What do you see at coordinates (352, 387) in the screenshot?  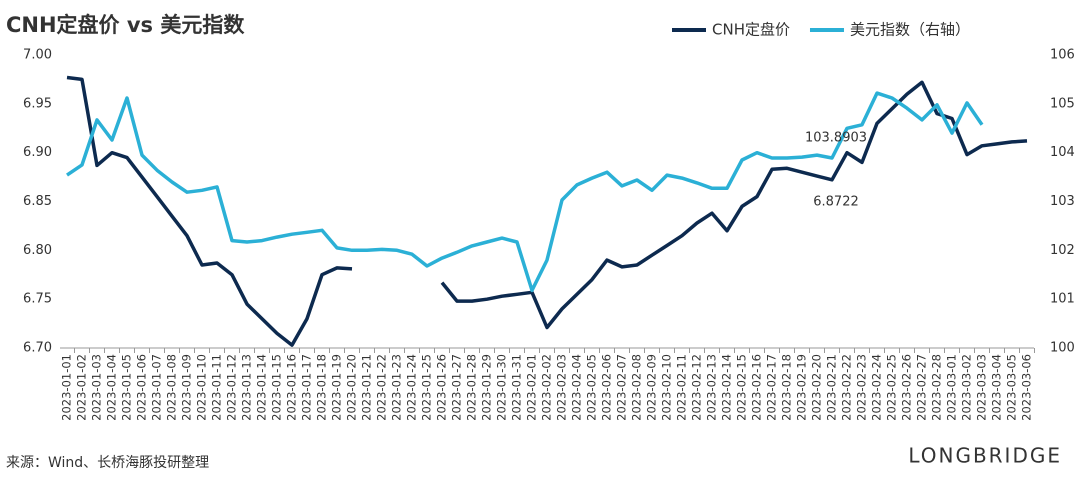 I see `x-tick-label: 2023-01-20` at bounding box center [352, 387].